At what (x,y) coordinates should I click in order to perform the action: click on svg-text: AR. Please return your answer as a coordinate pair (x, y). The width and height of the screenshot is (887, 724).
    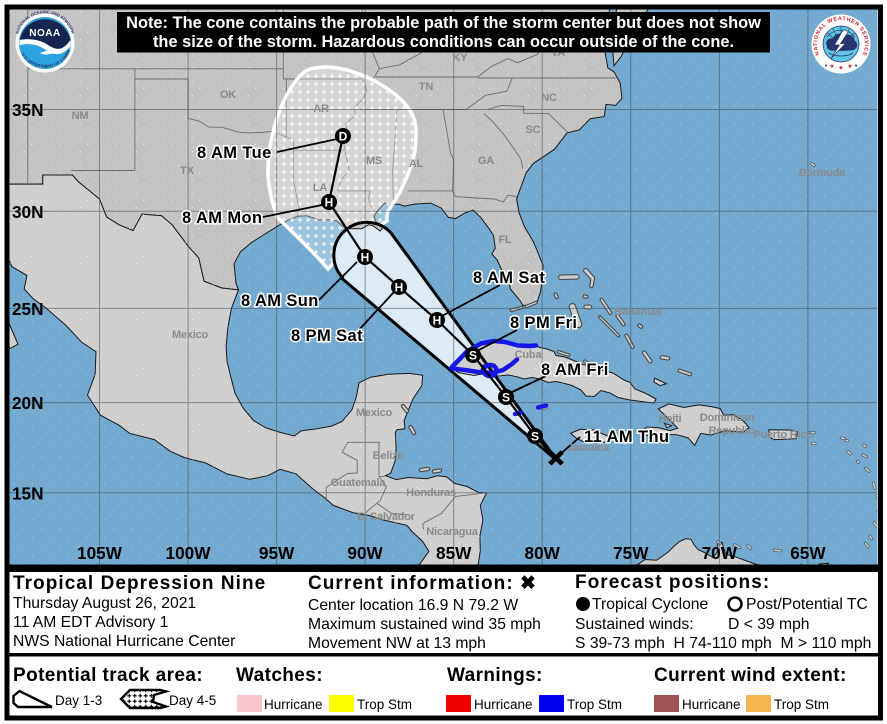
    Looking at the image, I should click on (321, 109).